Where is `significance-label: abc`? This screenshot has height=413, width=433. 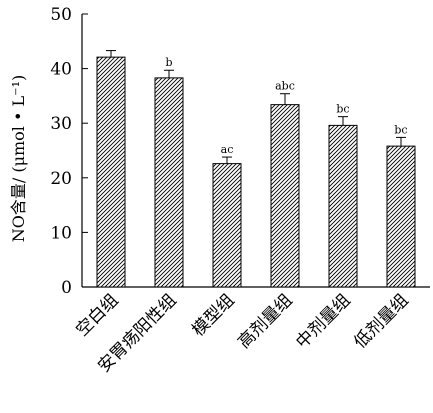
significance-label: abc is located at coordinates (285, 86).